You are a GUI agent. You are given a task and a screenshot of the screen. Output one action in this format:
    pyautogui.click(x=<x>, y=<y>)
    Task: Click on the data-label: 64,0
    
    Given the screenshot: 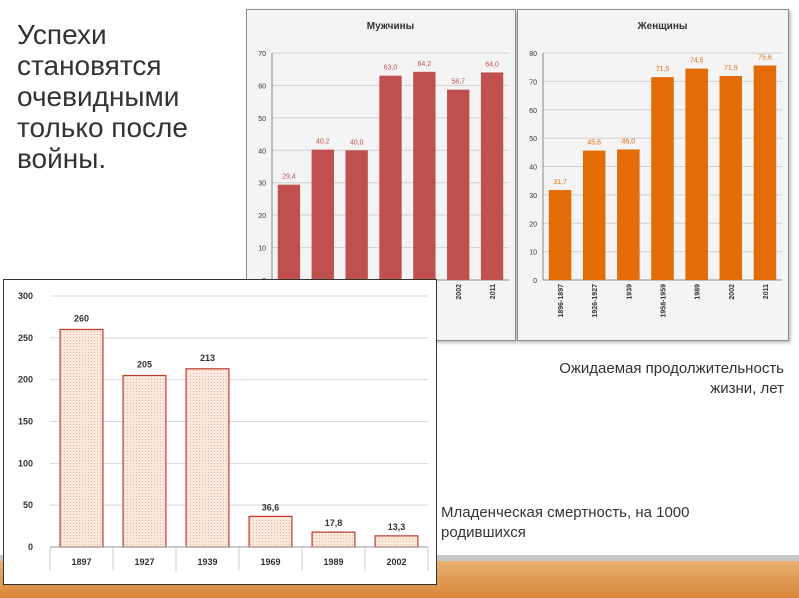 What is the action you would take?
    pyautogui.click(x=492, y=64)
    